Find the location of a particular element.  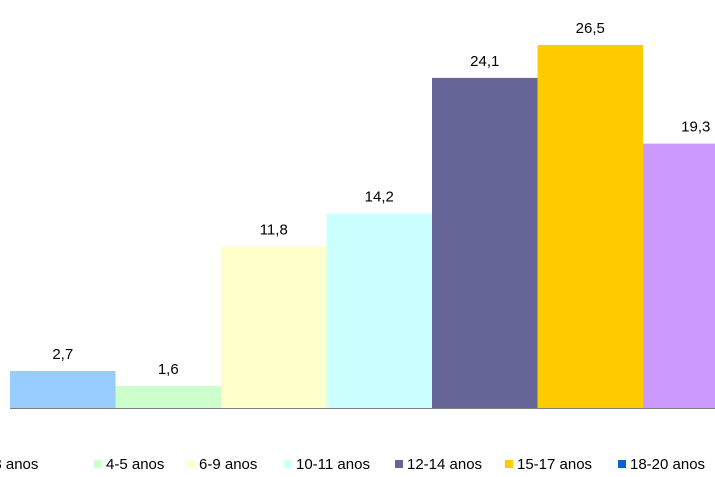

bar-4-5-anos is located at coordinates (168, 397).